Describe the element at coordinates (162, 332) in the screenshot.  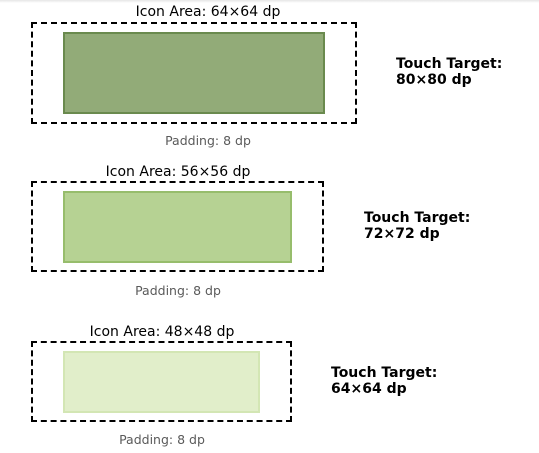
I see `icon-area-label: Icon Area: 48×48 dp` at that location.